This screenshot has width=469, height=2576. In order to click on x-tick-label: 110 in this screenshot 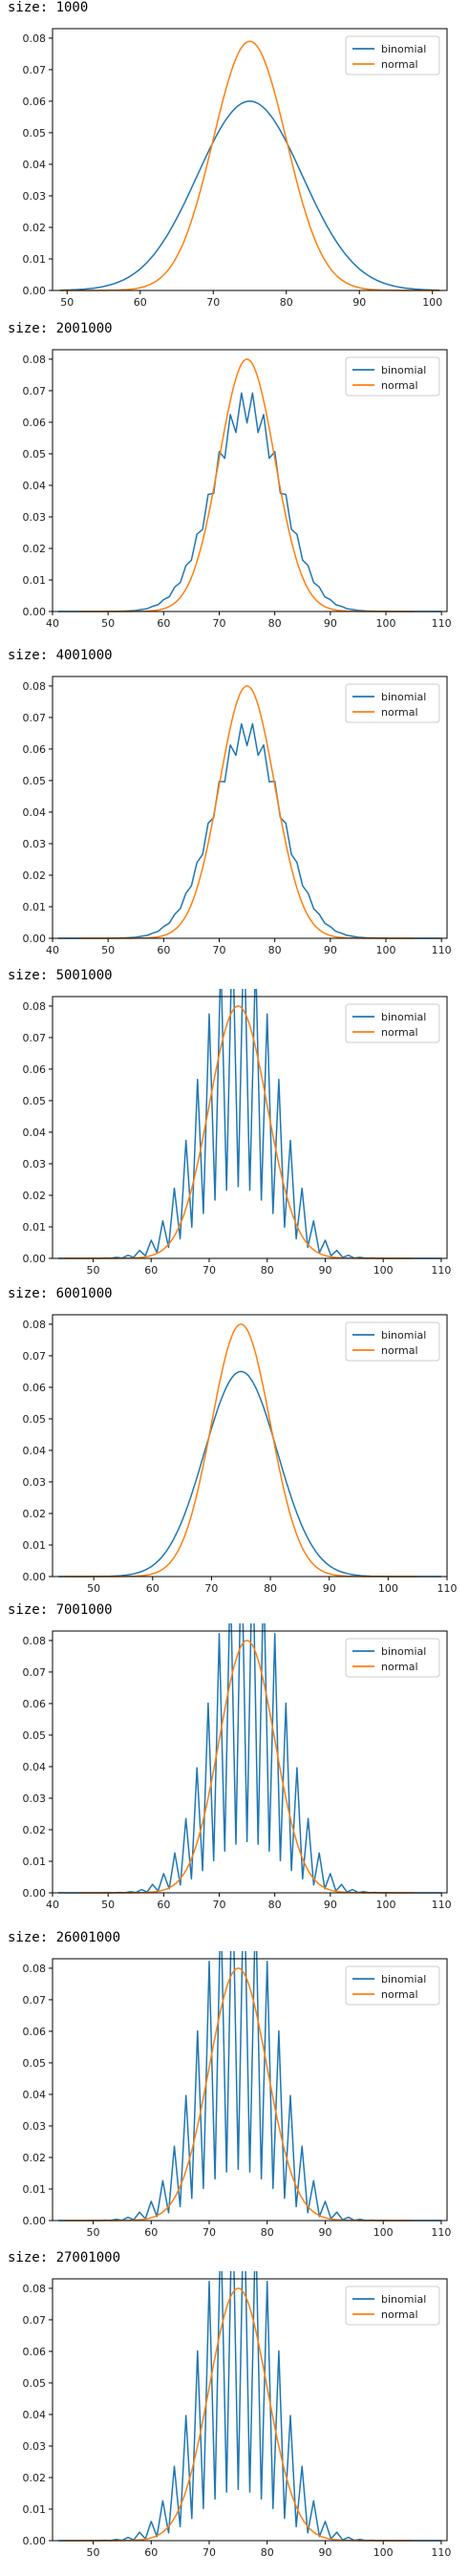, I will do `click(441, 2552)`.